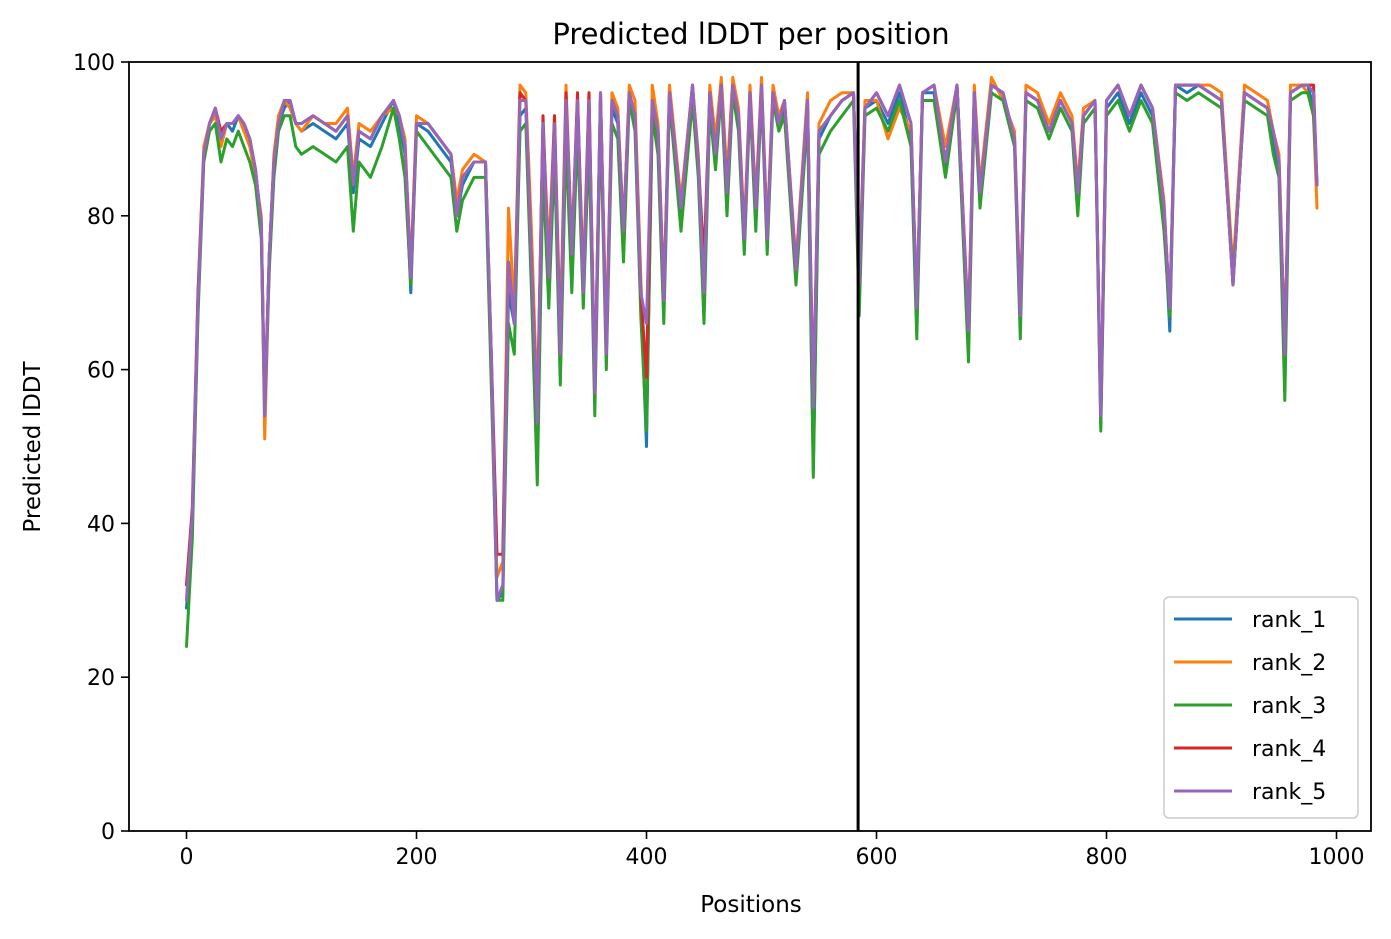 This screenshot has width=1391, height=939. Describe the element at coordinates (94, 63) in the screenshot. I see `y-tick-label: 100` at that location.